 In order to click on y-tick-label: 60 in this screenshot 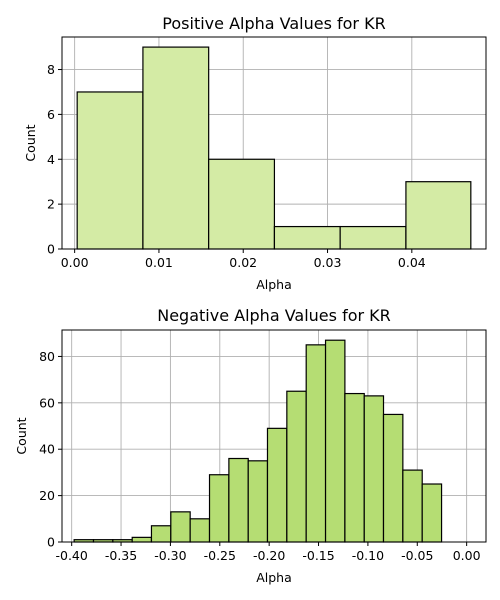, I will do `click(47, 402)`.